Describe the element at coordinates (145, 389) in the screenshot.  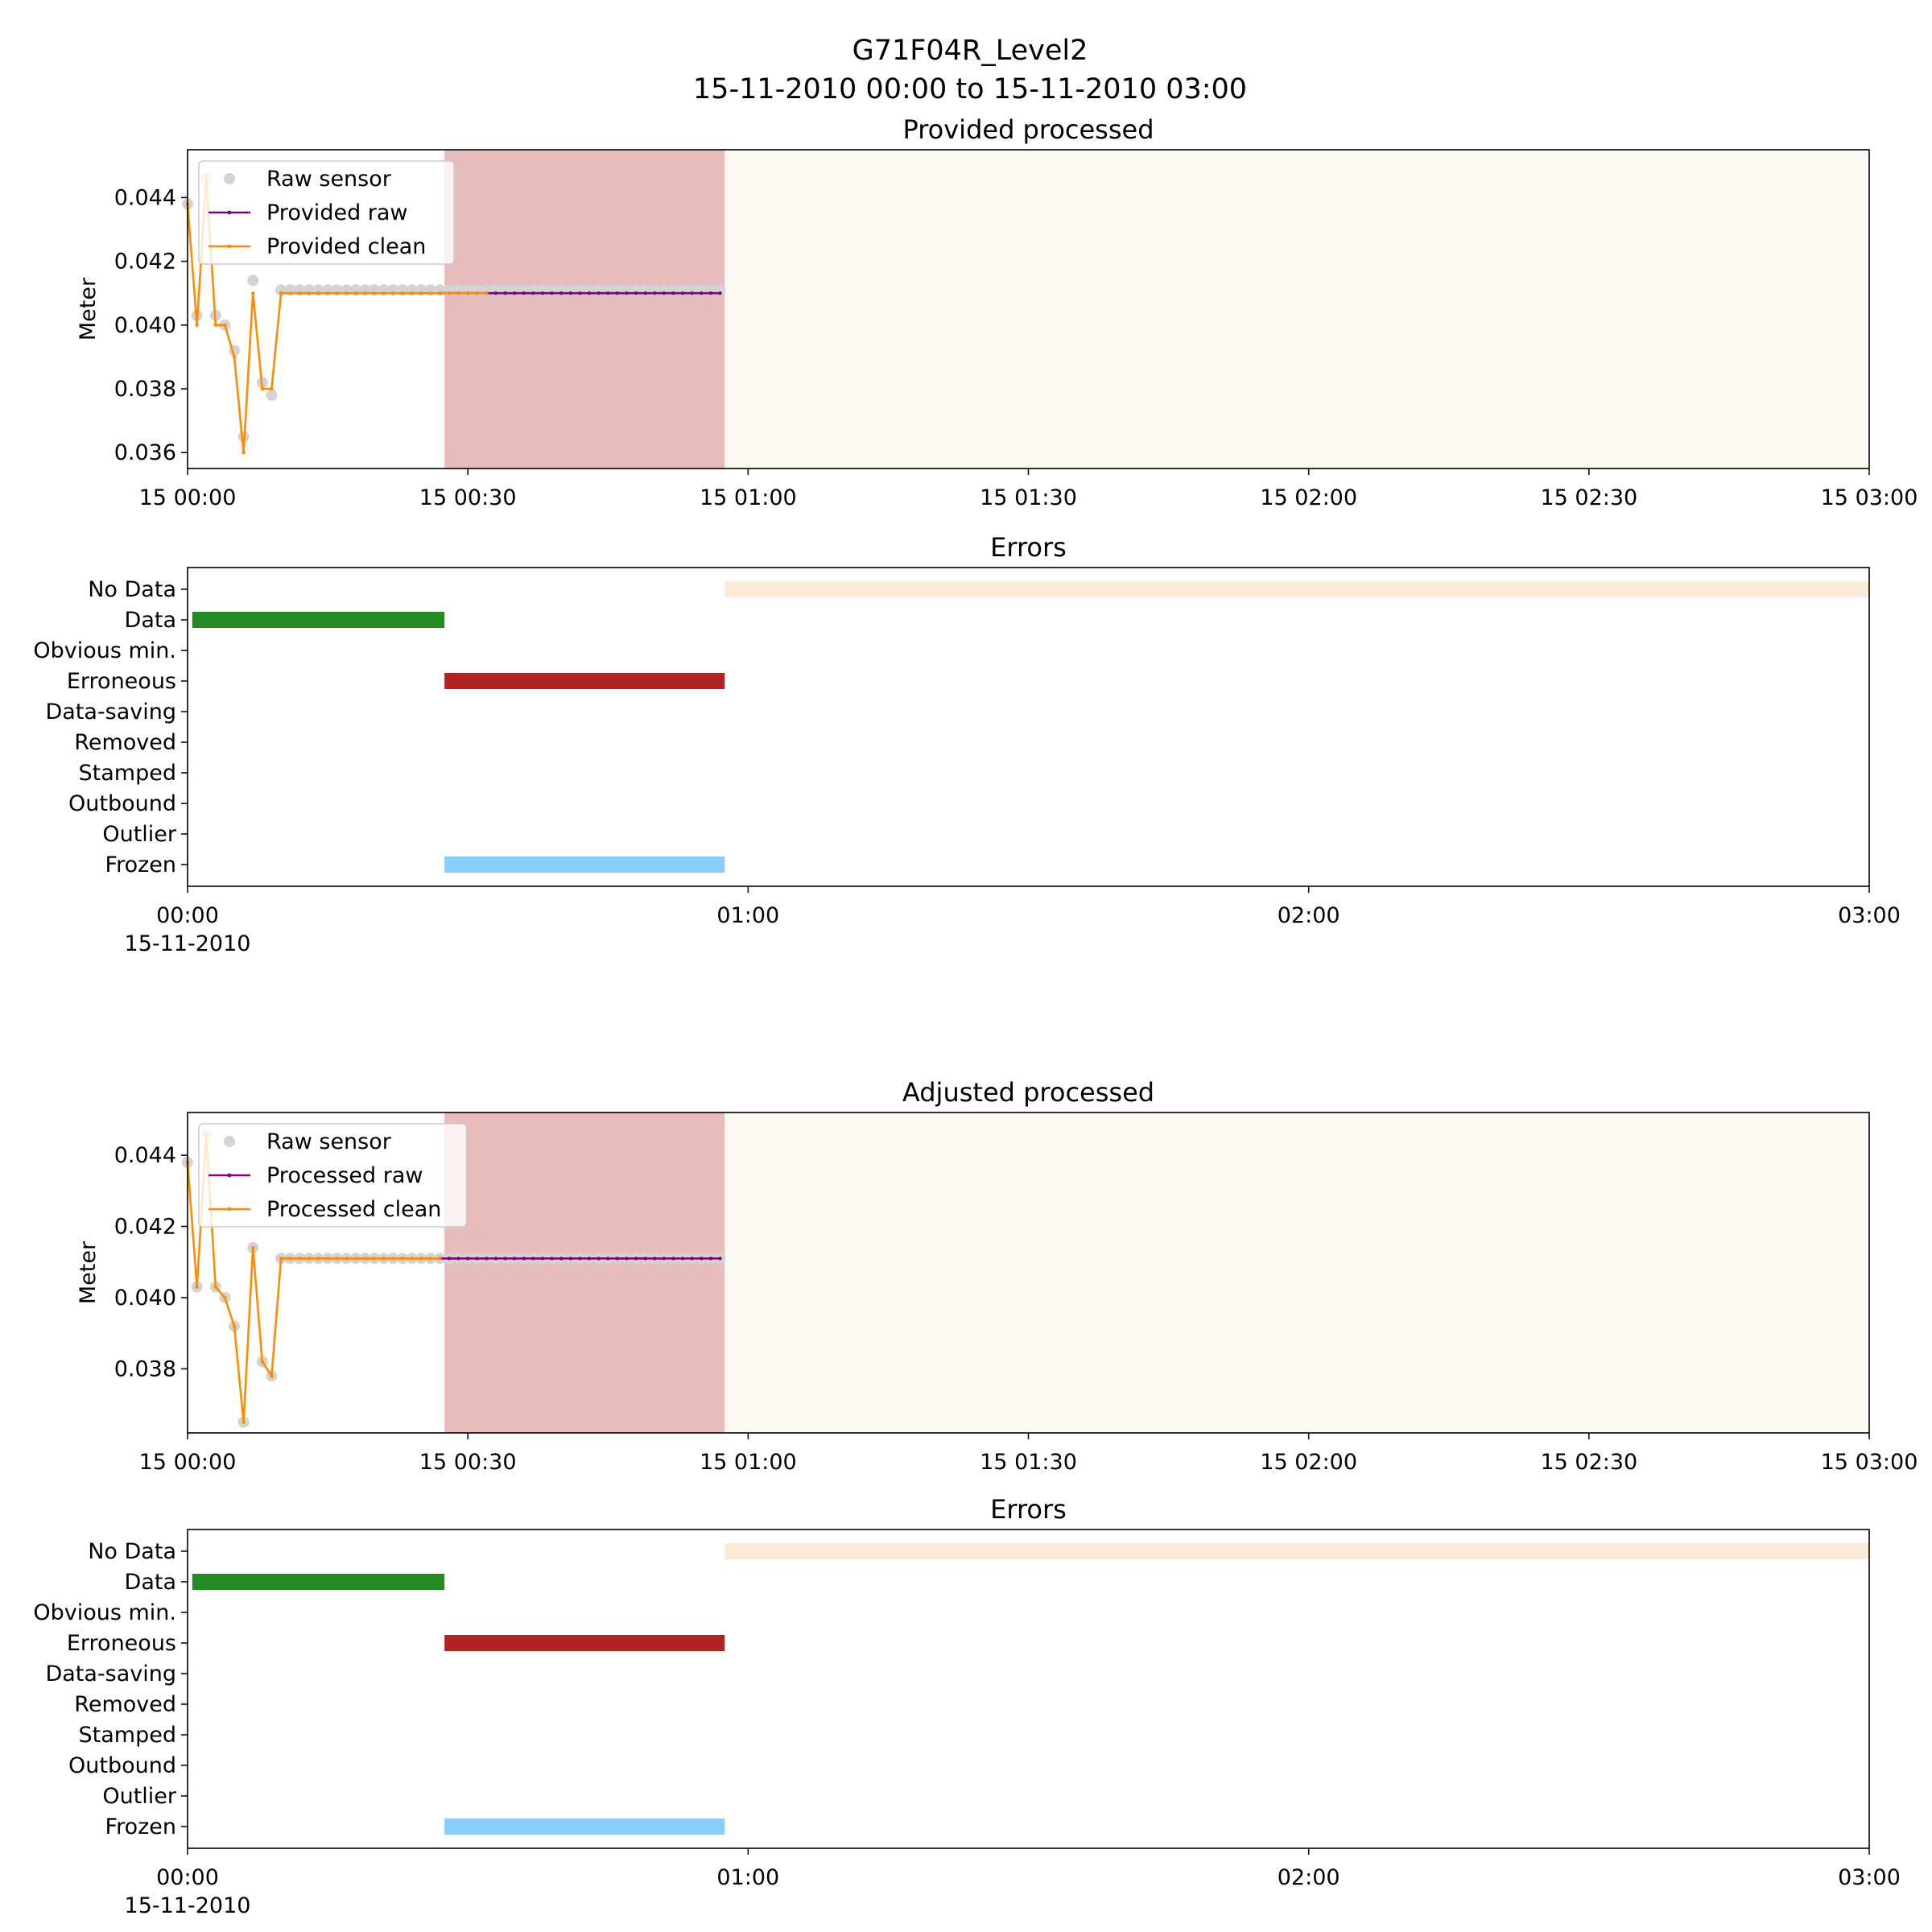
I see `p1-ytick-label: 0.038` at that location.